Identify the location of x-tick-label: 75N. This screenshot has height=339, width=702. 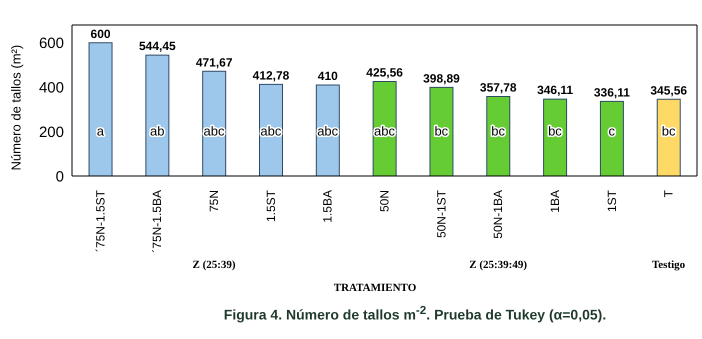
(214, 201).